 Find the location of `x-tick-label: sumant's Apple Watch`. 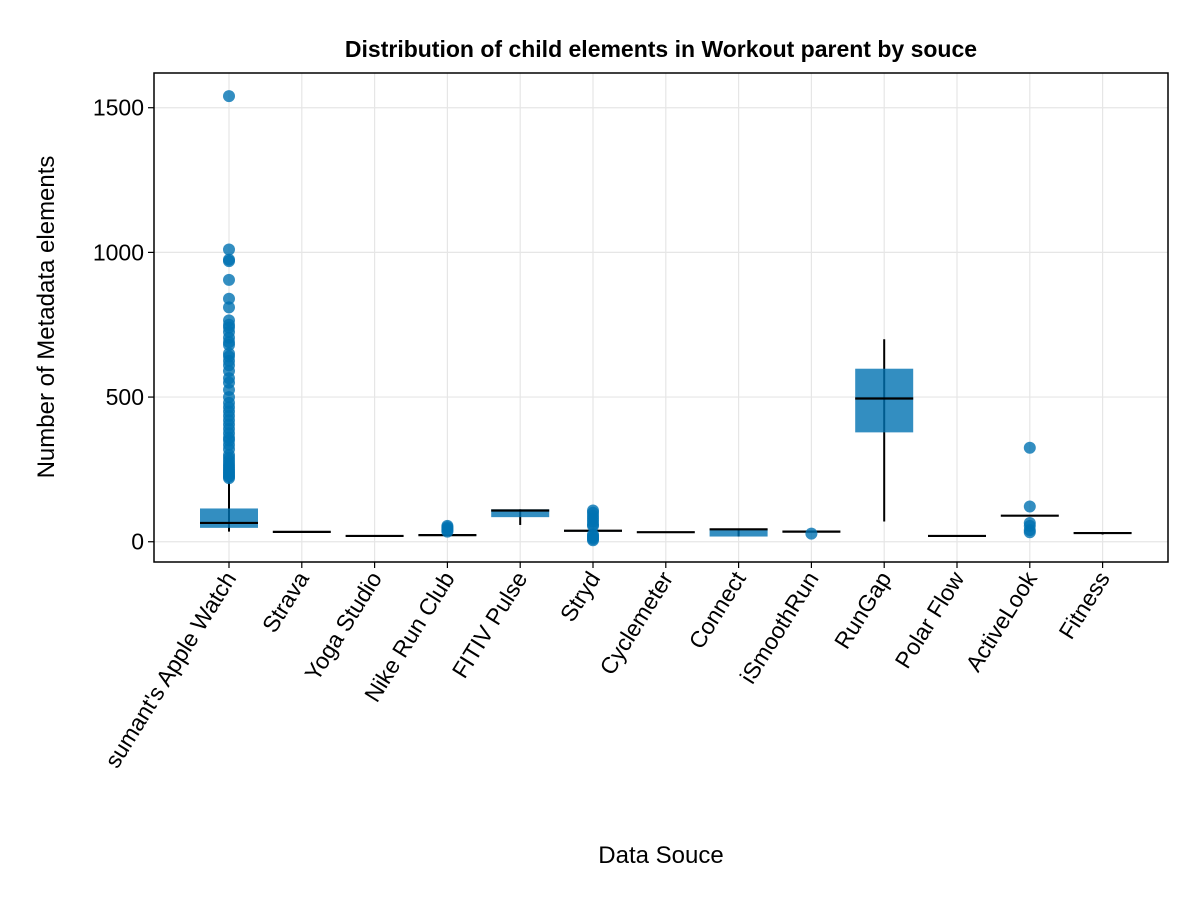

x-tick-label: sumant's Apple Watch is located at coordinates (170, 669).